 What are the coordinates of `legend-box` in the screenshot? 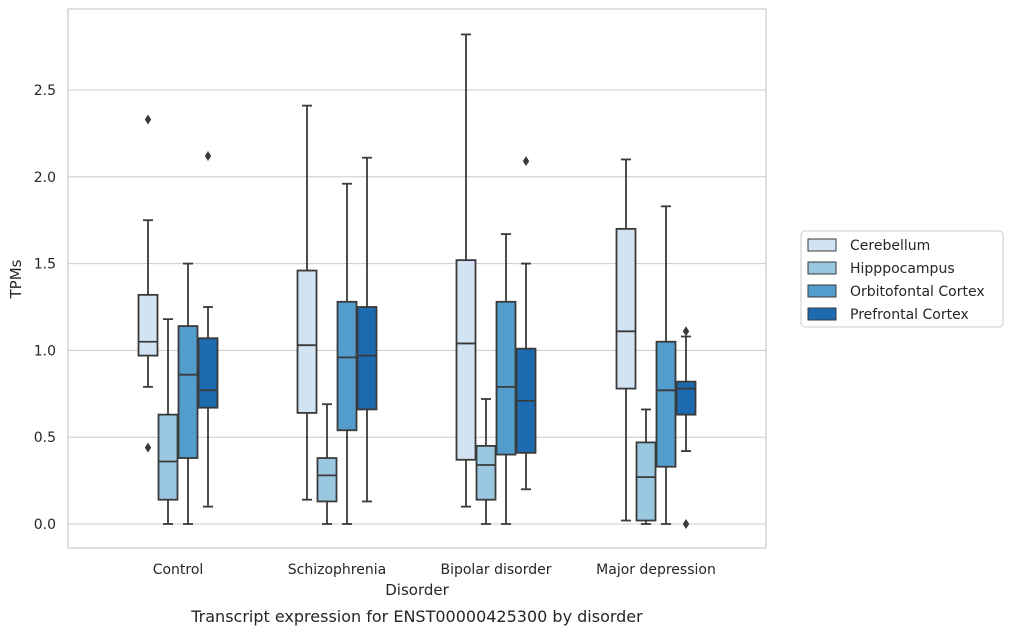 It's located at (902, 279).